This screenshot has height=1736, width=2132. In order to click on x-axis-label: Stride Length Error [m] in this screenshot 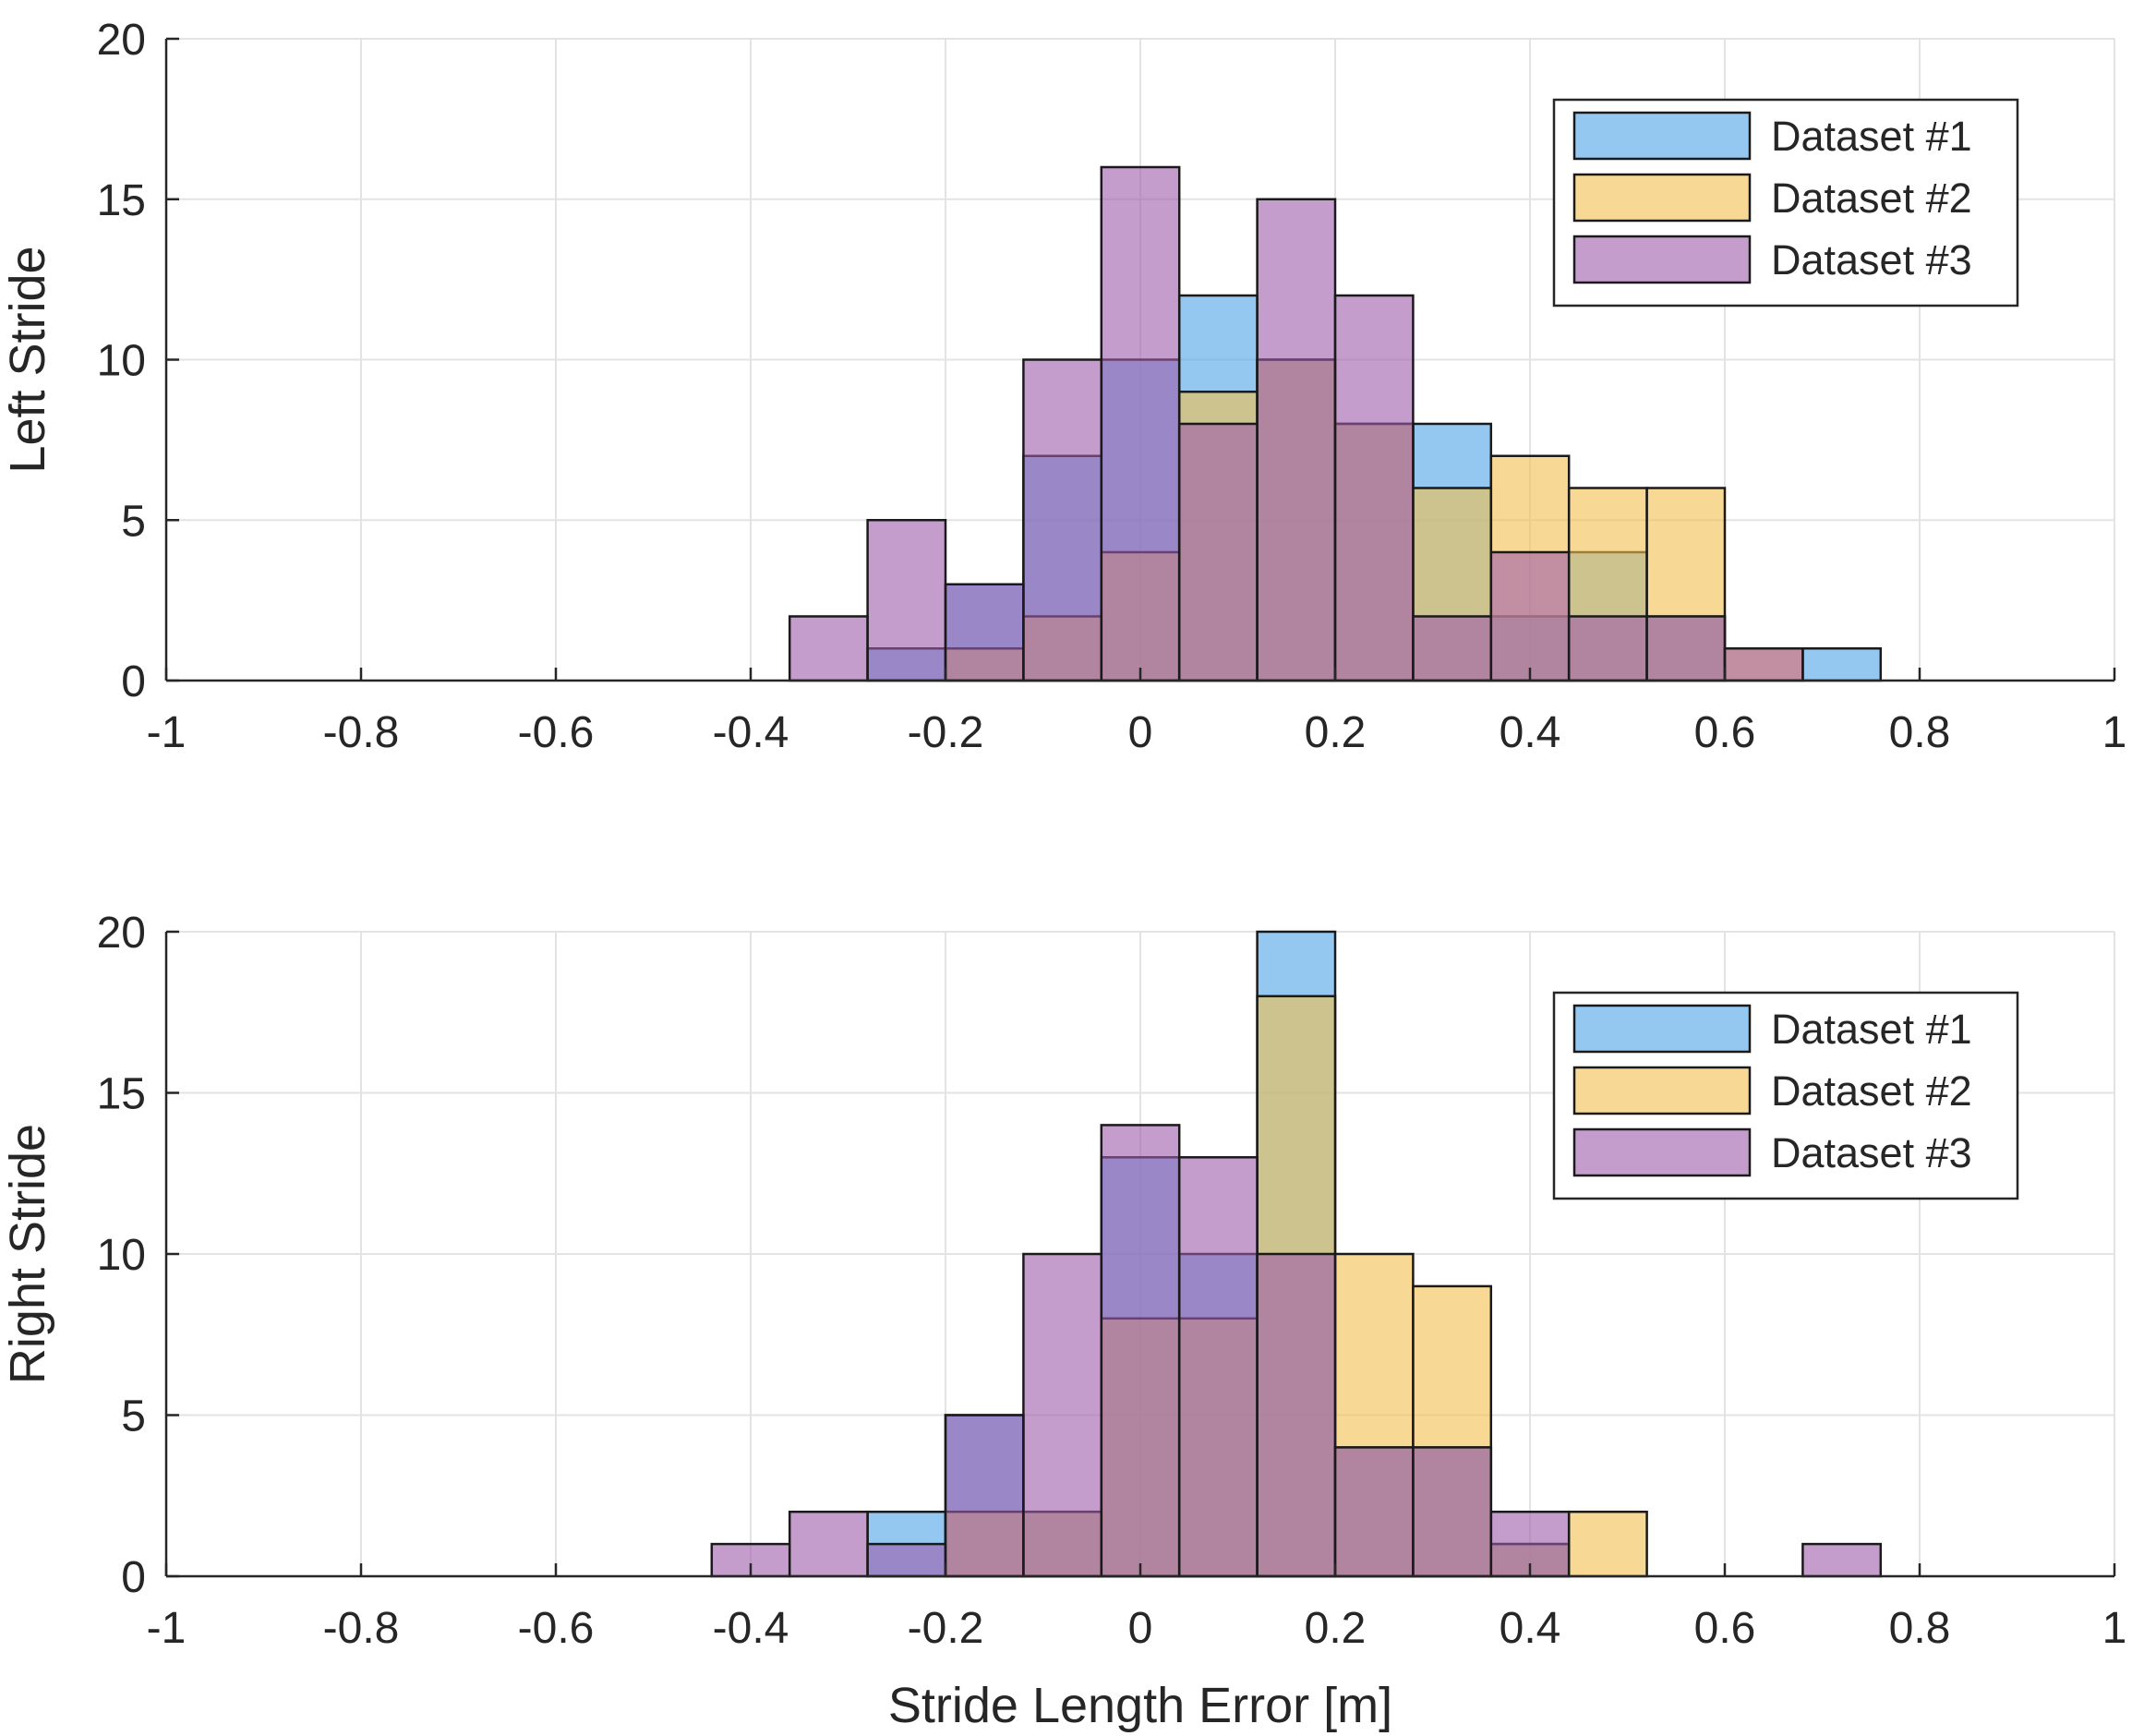, I will do `click(1140, 1706)`.